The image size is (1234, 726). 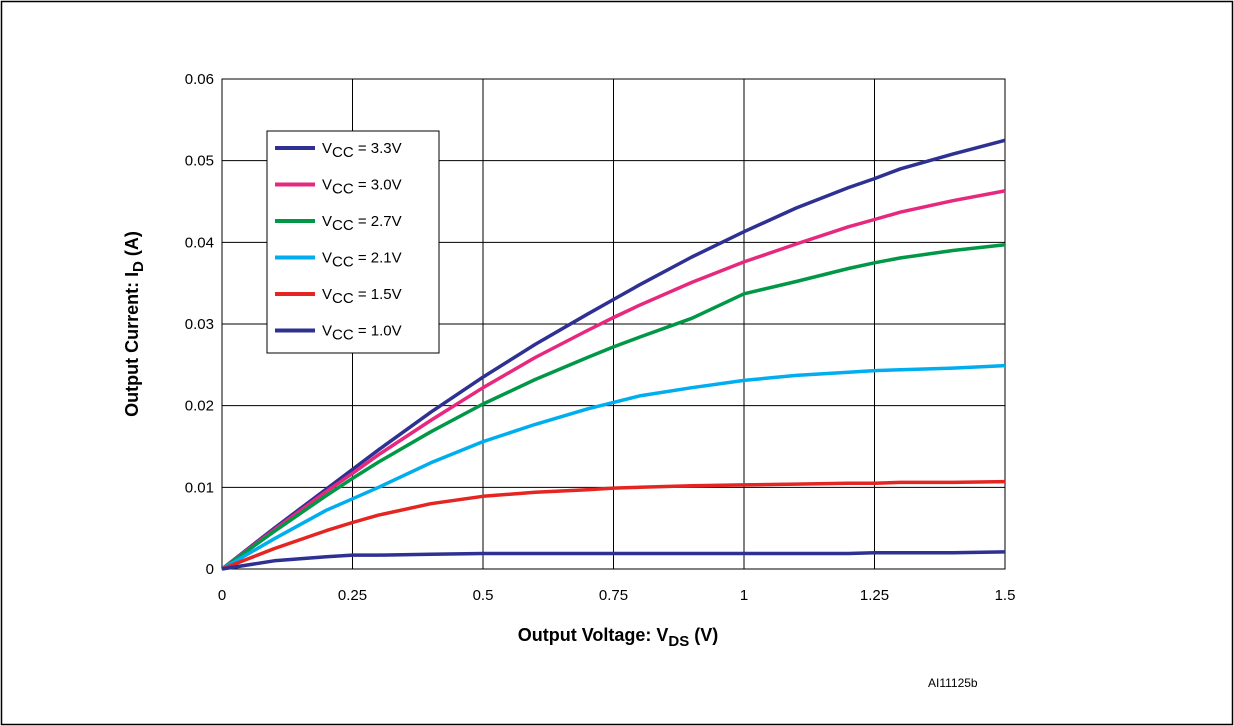 What do you see at coordinates (362, 223) in the screenshot?
I see `legend-label: VCC = 2.7V` at bounding box center [362, 223].